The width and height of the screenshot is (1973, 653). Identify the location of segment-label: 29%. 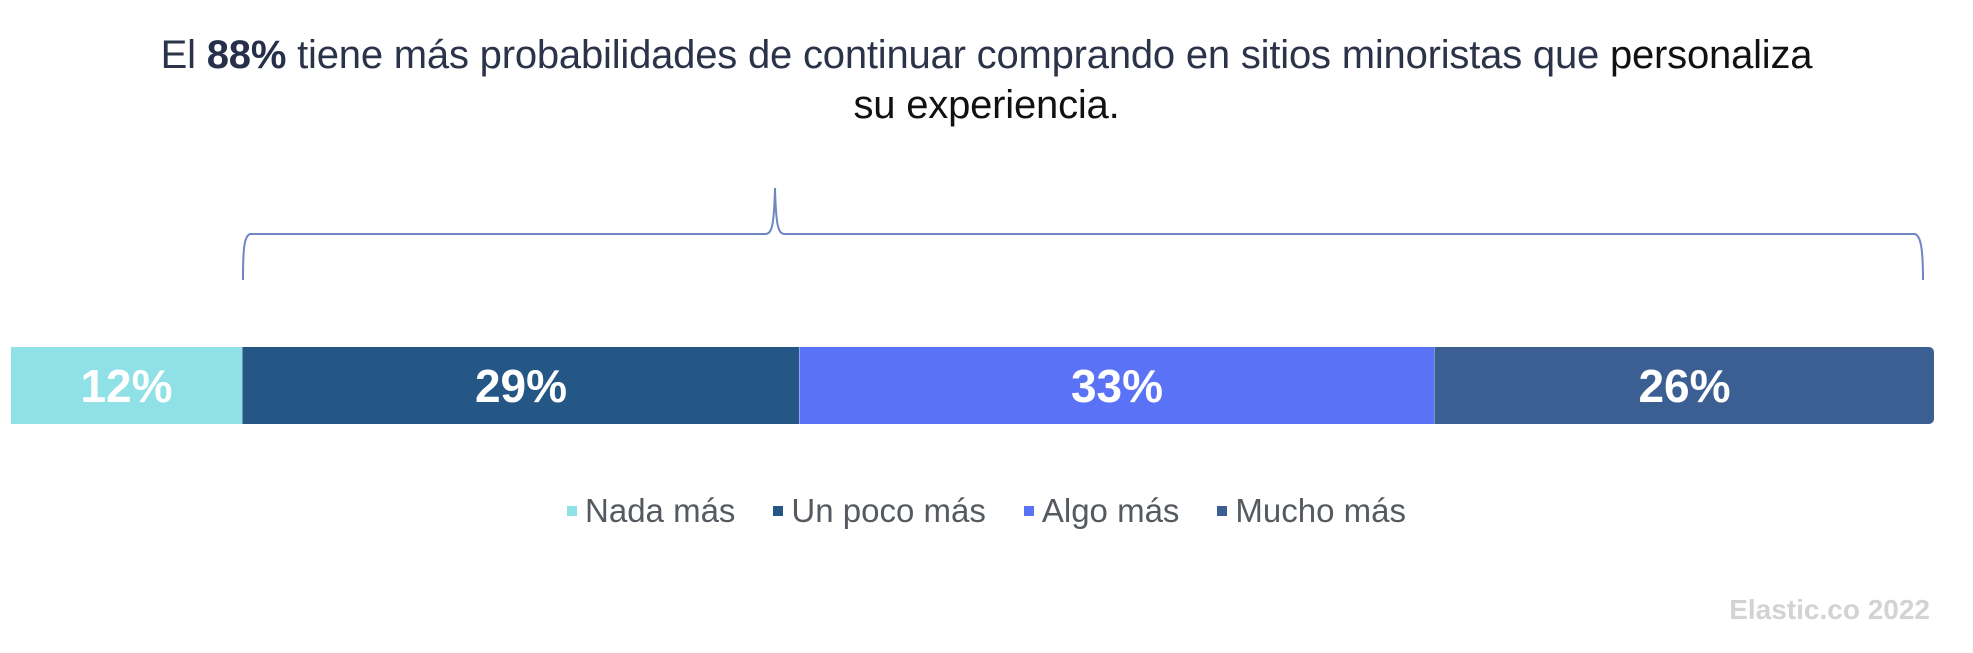
(521, 385).